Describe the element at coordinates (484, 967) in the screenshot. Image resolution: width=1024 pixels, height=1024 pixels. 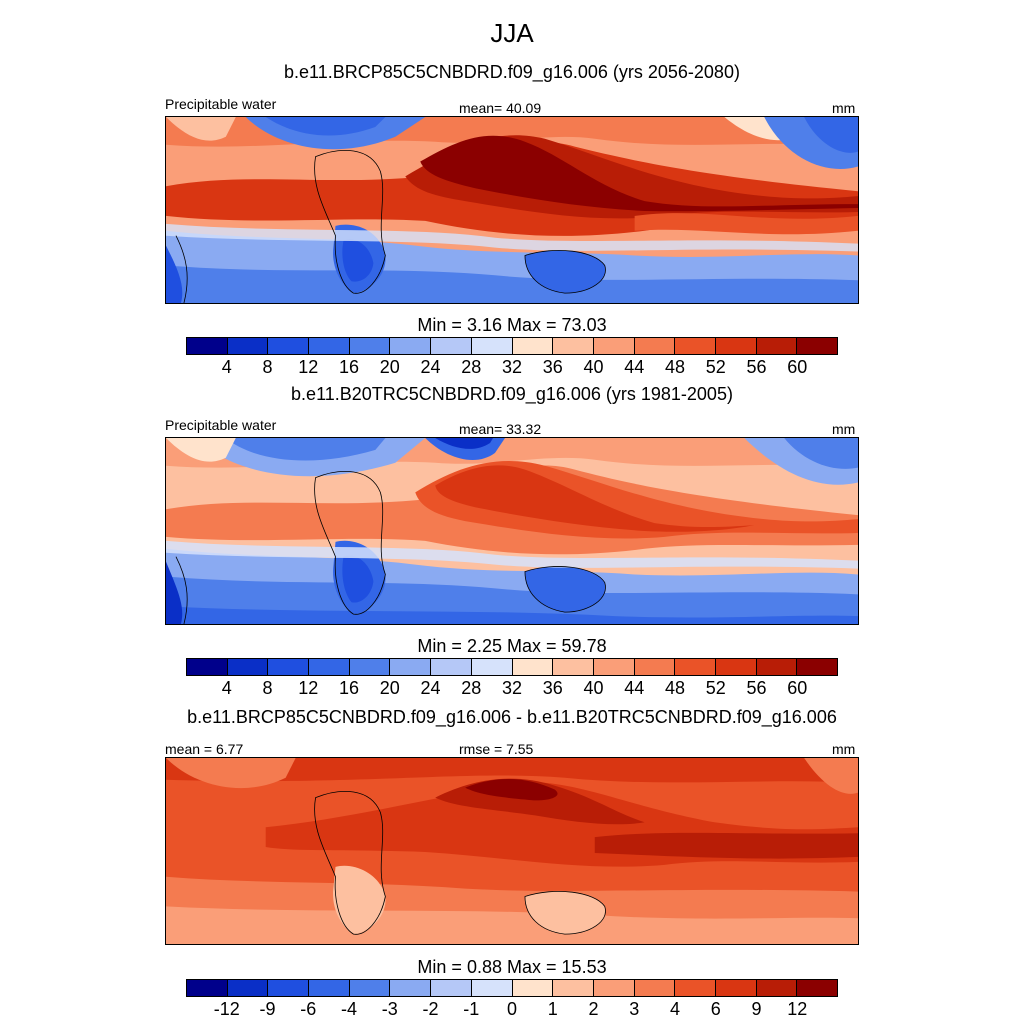
I see `panel3-min-value: 0.88` at that location.